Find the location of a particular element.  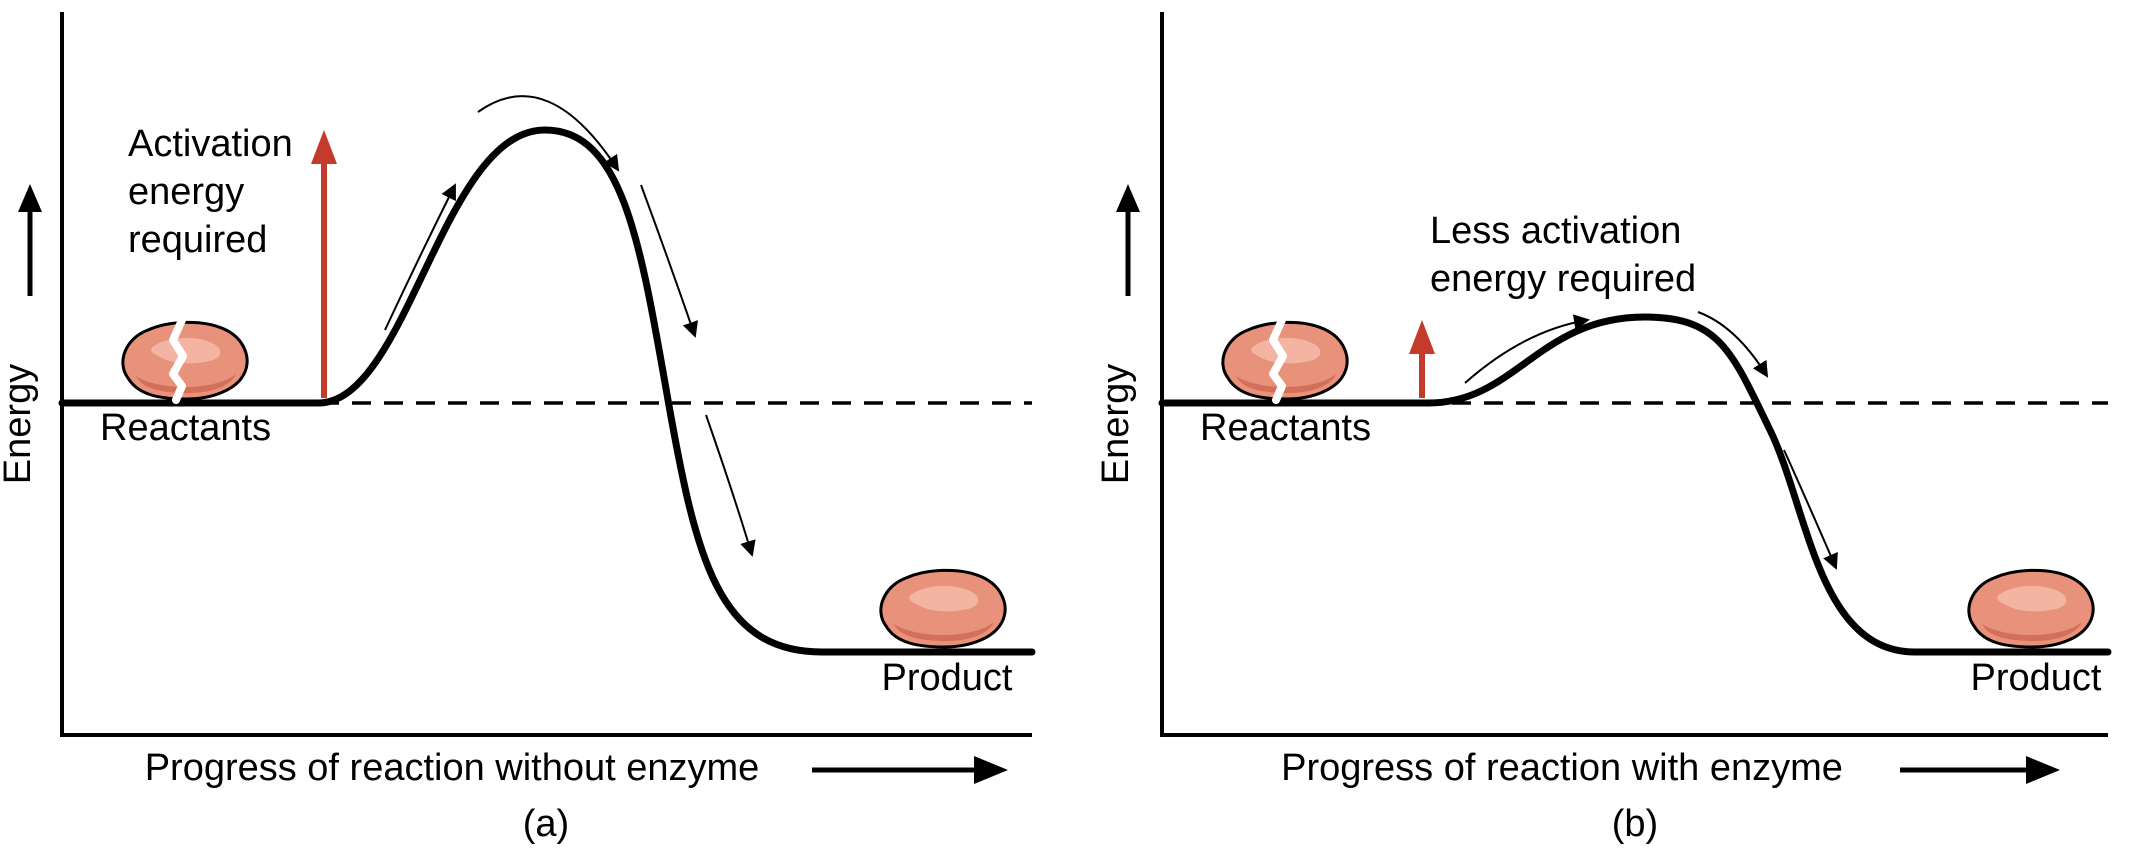

reaction-flow-arrow-descent-upper-a is located at coordinates (669, 261).